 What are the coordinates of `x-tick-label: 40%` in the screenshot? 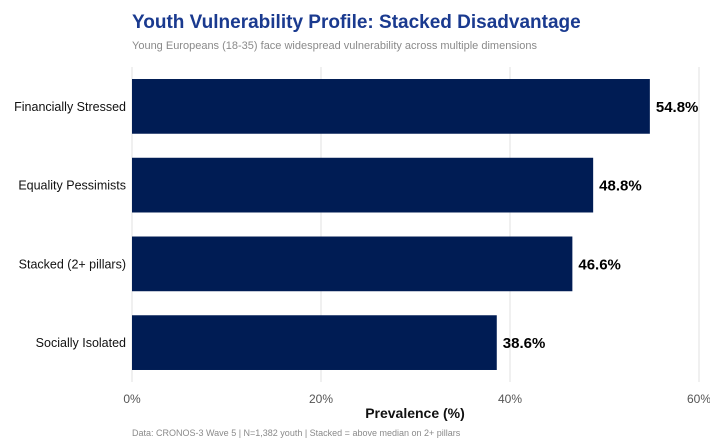 It's located at (510, 399).